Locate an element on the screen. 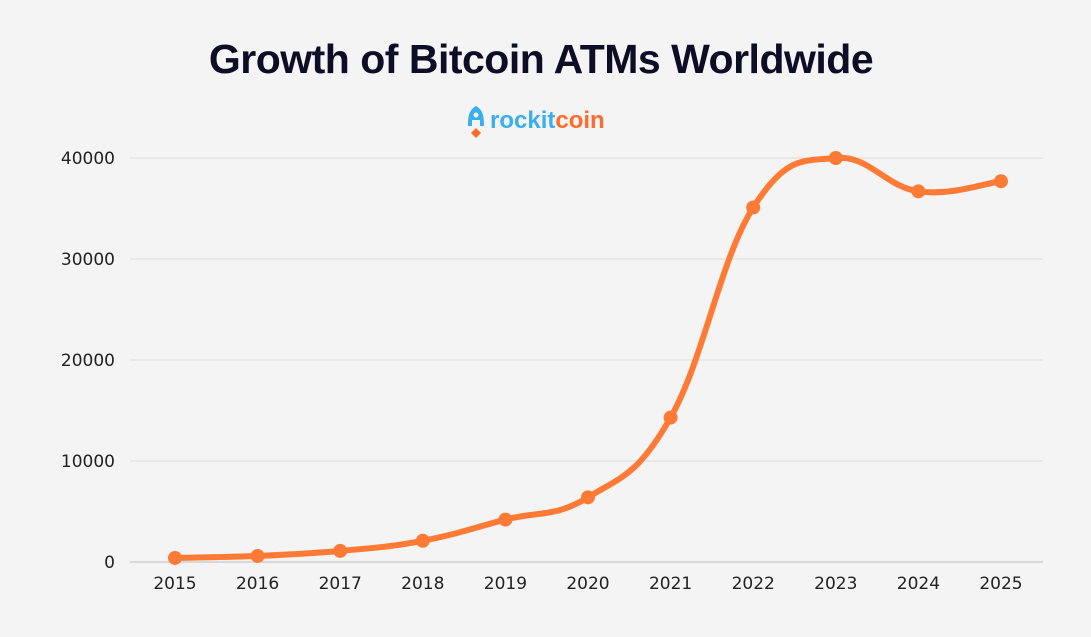  brand-text-coin: coin is located at coordinates (580, 120).